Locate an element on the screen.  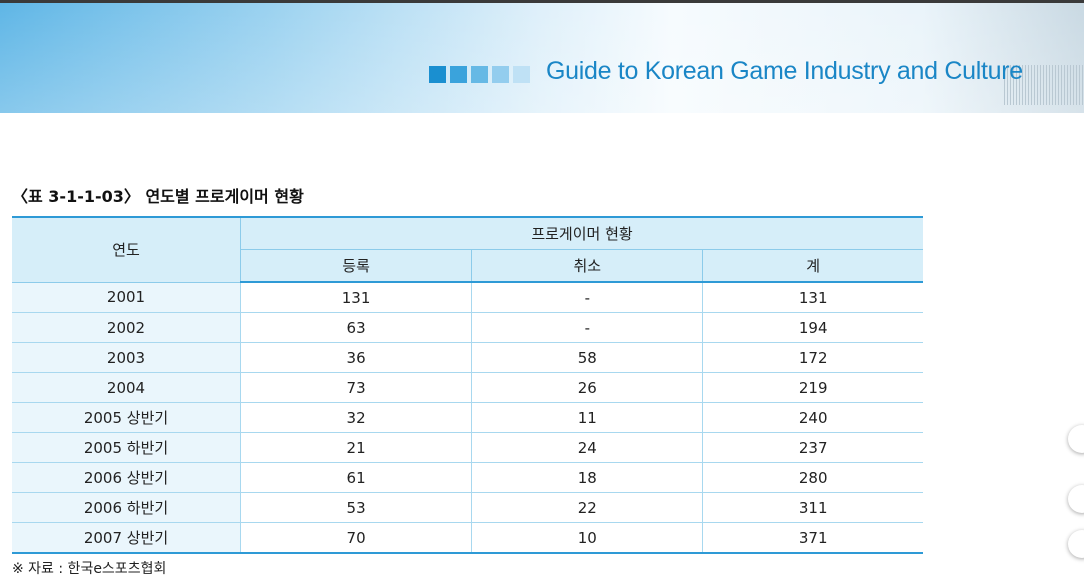
banner-squares is located at coordinates (479, 74).